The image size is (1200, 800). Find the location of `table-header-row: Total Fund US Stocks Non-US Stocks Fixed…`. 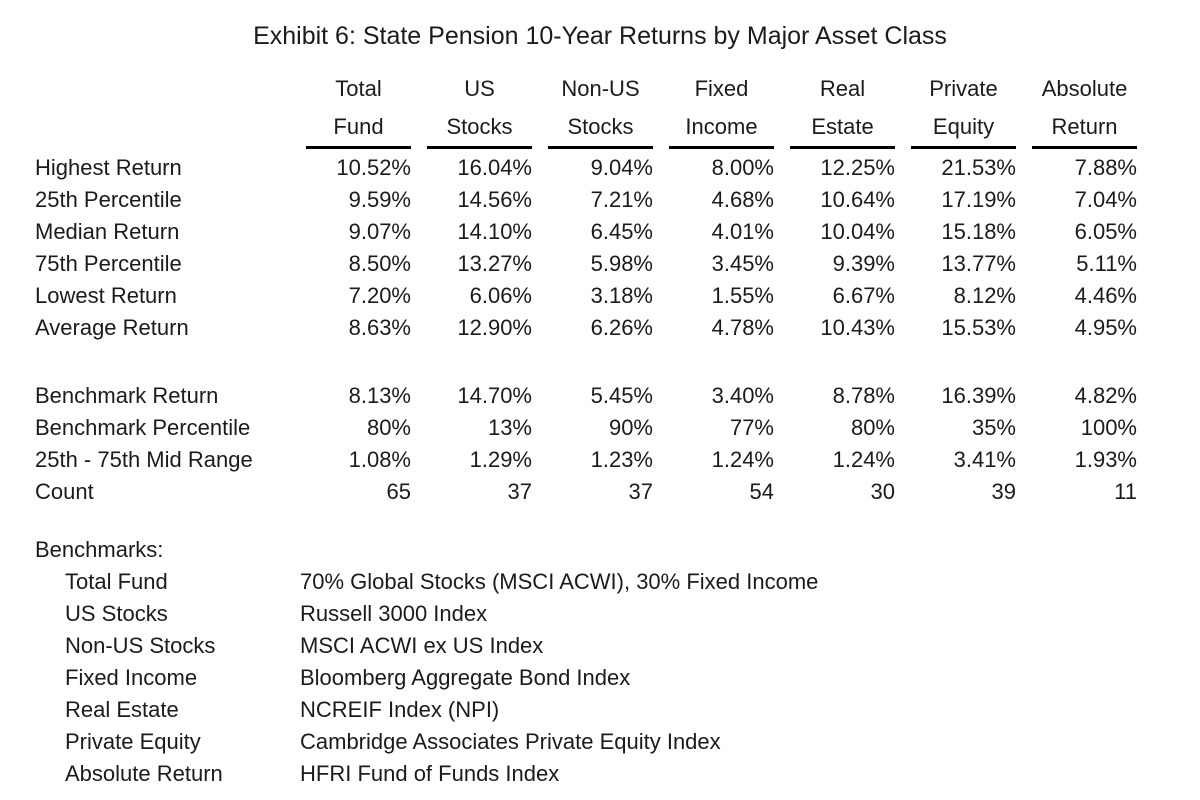

table-header-row: Total Fund US Stocks Non-US Stocks Fixed… is located at coordinates (586, 109).